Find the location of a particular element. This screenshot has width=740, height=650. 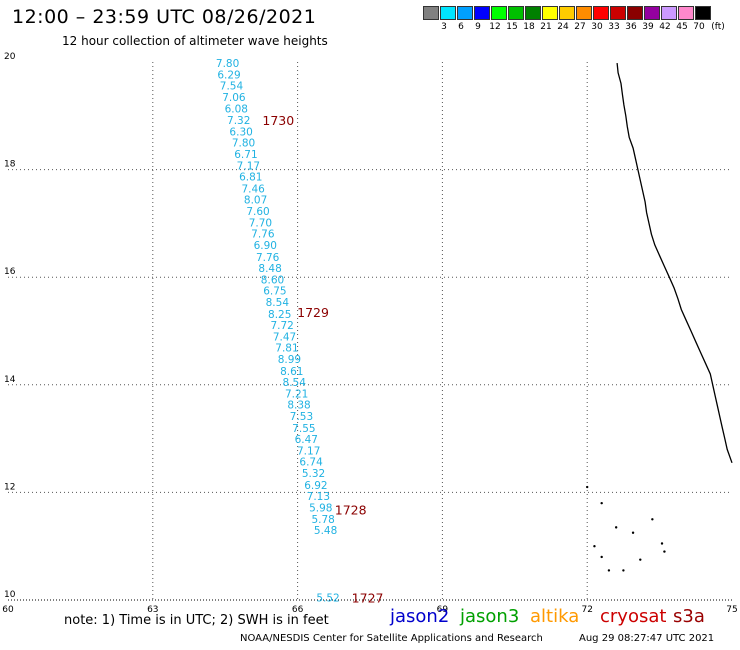

scale-label: 6 is located at coordinates (461, 27).